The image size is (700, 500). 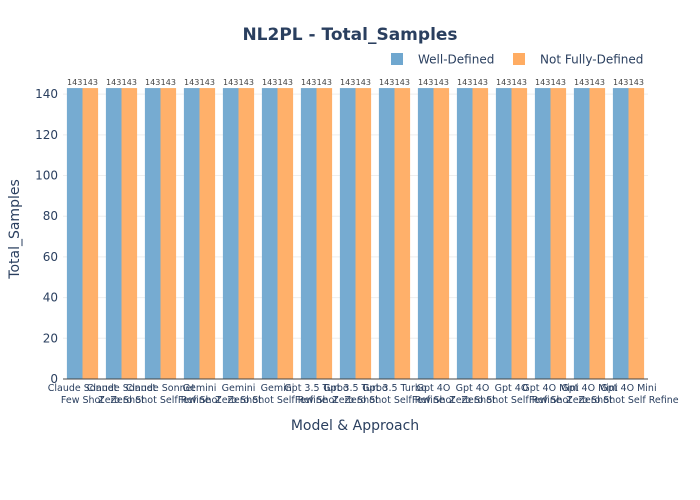 I want to click on legend-item-well-defined: Well-Defined, so click(x=442, y=60).